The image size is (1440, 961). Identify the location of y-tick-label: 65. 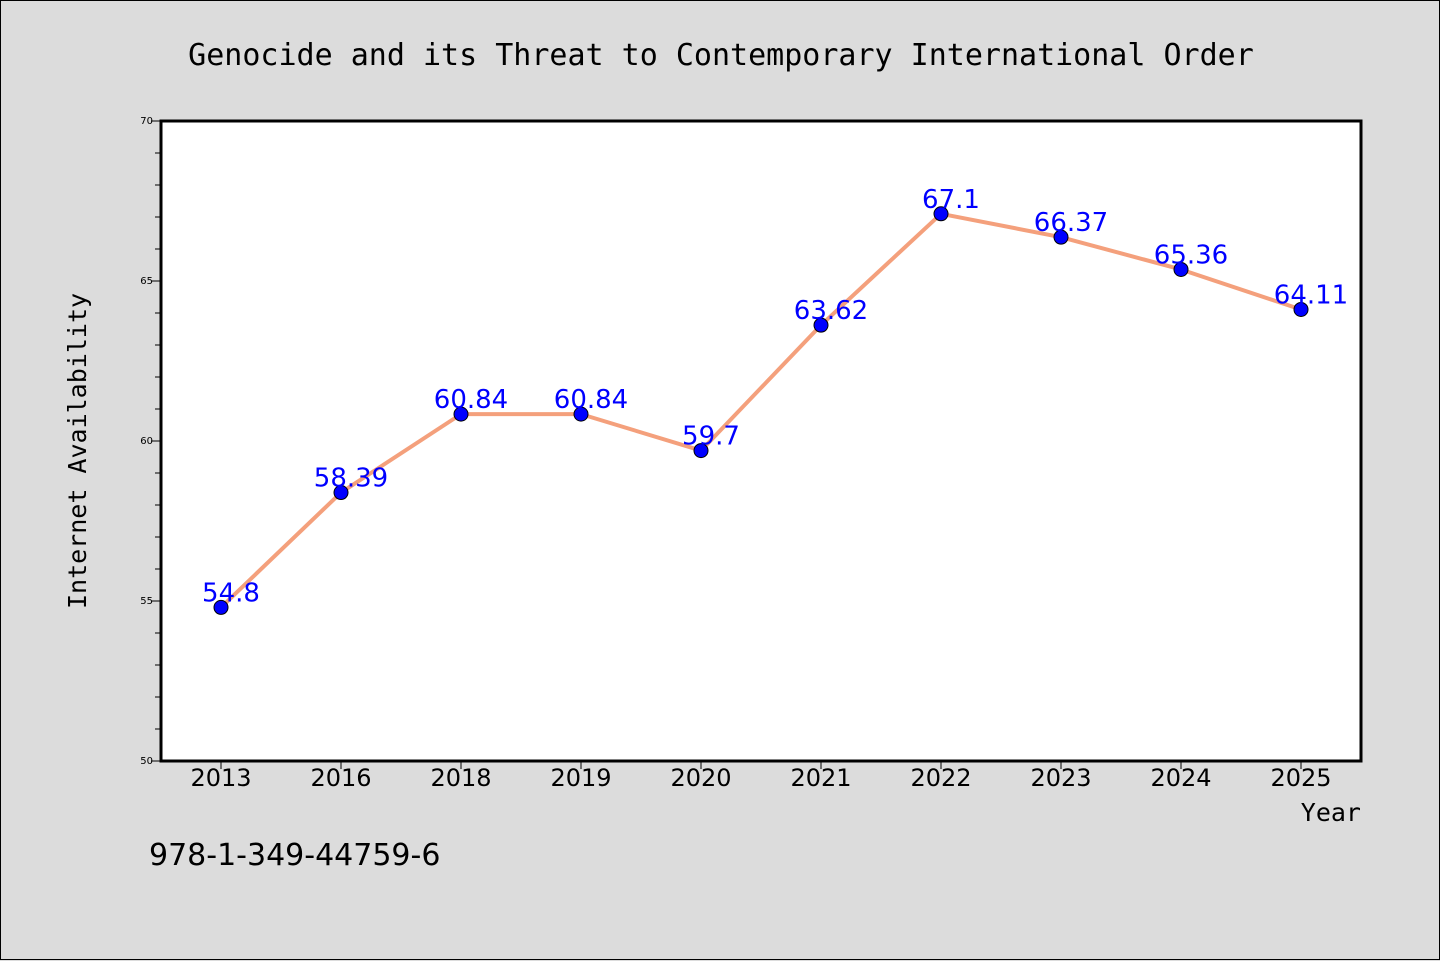
(146, 281).